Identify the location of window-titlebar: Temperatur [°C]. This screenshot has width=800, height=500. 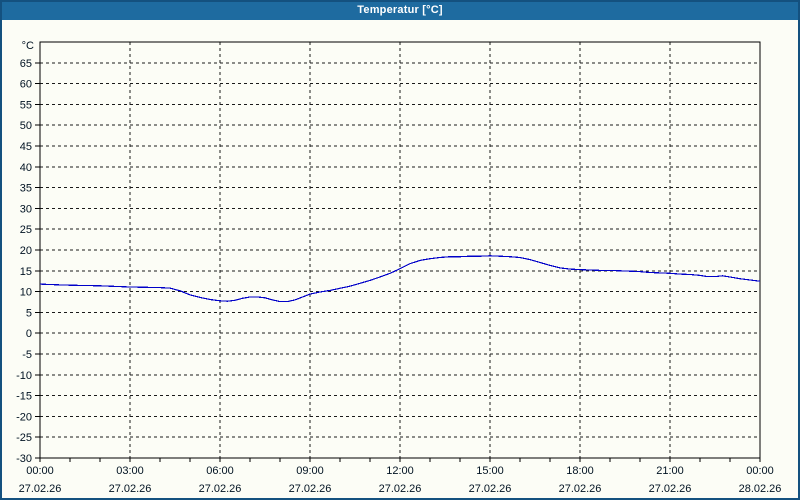
(400, 10).